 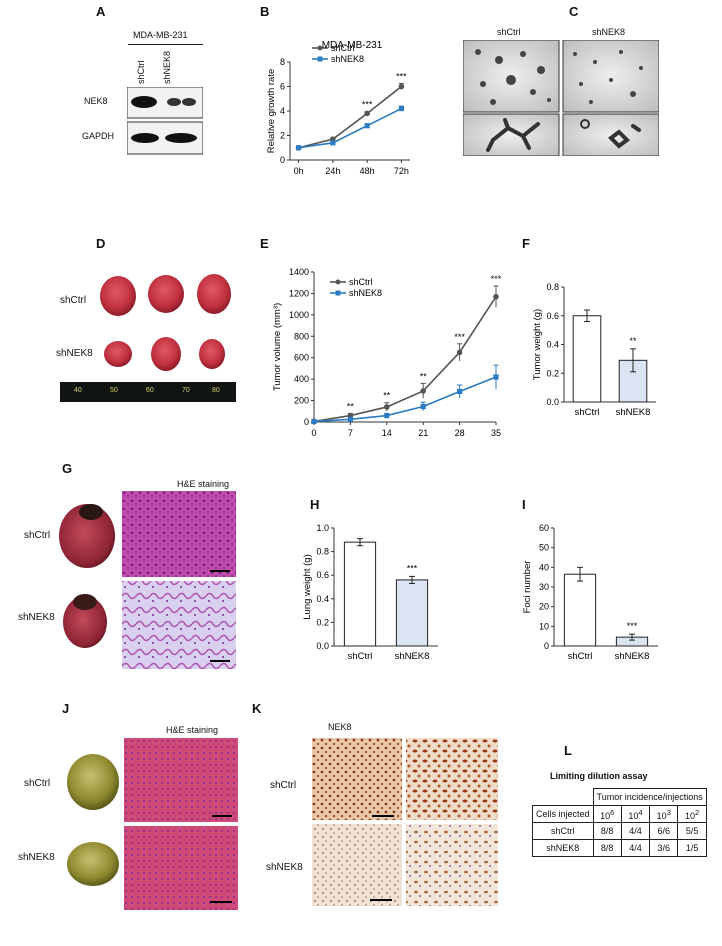 What do you see at coordinates (423, 433) in the screenshot?
I see `x-tick-label: 21` at bounding box center [423, 433].